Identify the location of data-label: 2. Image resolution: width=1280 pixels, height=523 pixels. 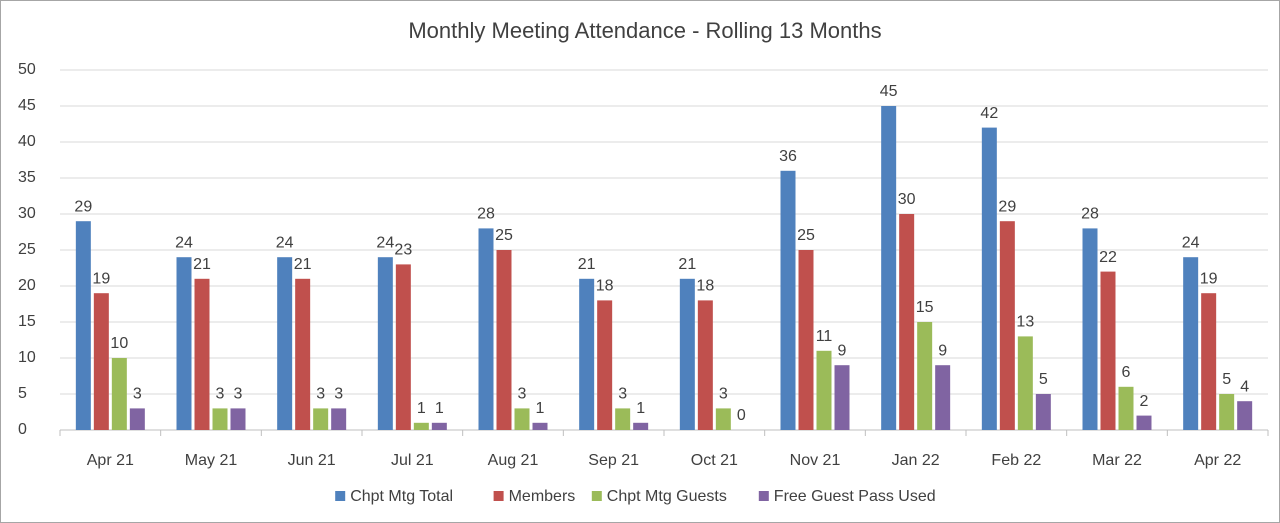
(1144, 401).